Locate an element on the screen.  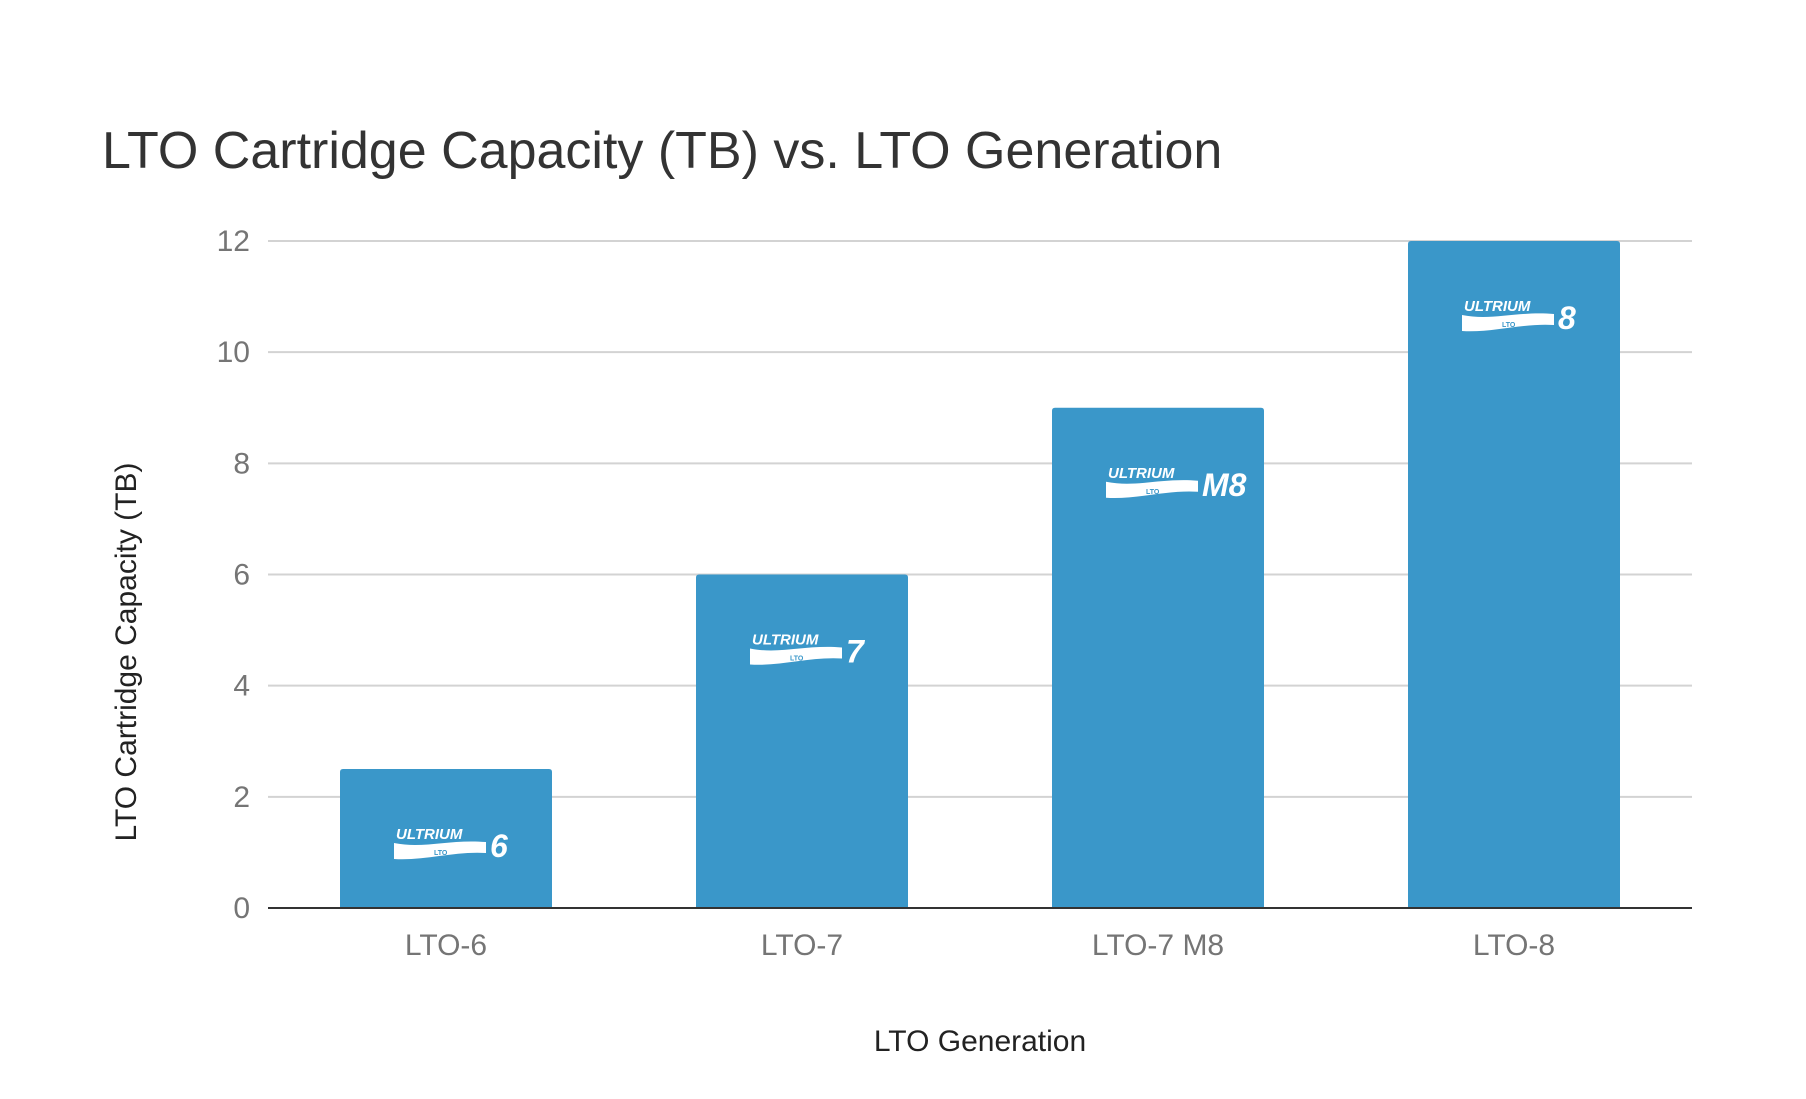
y-axis-label: LTO Cartridge Capacity (TB) is located at coordinates (126, 652).